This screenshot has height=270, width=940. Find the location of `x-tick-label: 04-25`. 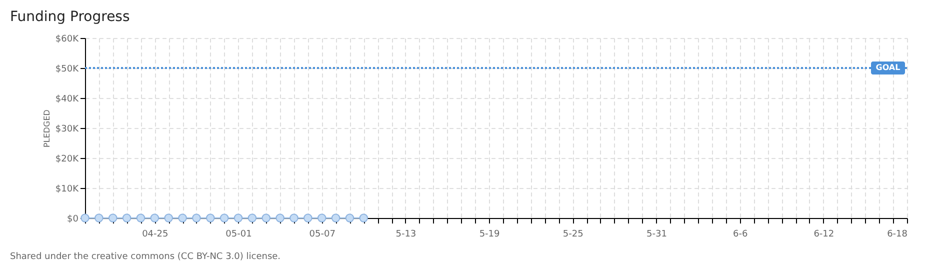

x-tick-label: 04-25 is located at coordinates (155, 235).